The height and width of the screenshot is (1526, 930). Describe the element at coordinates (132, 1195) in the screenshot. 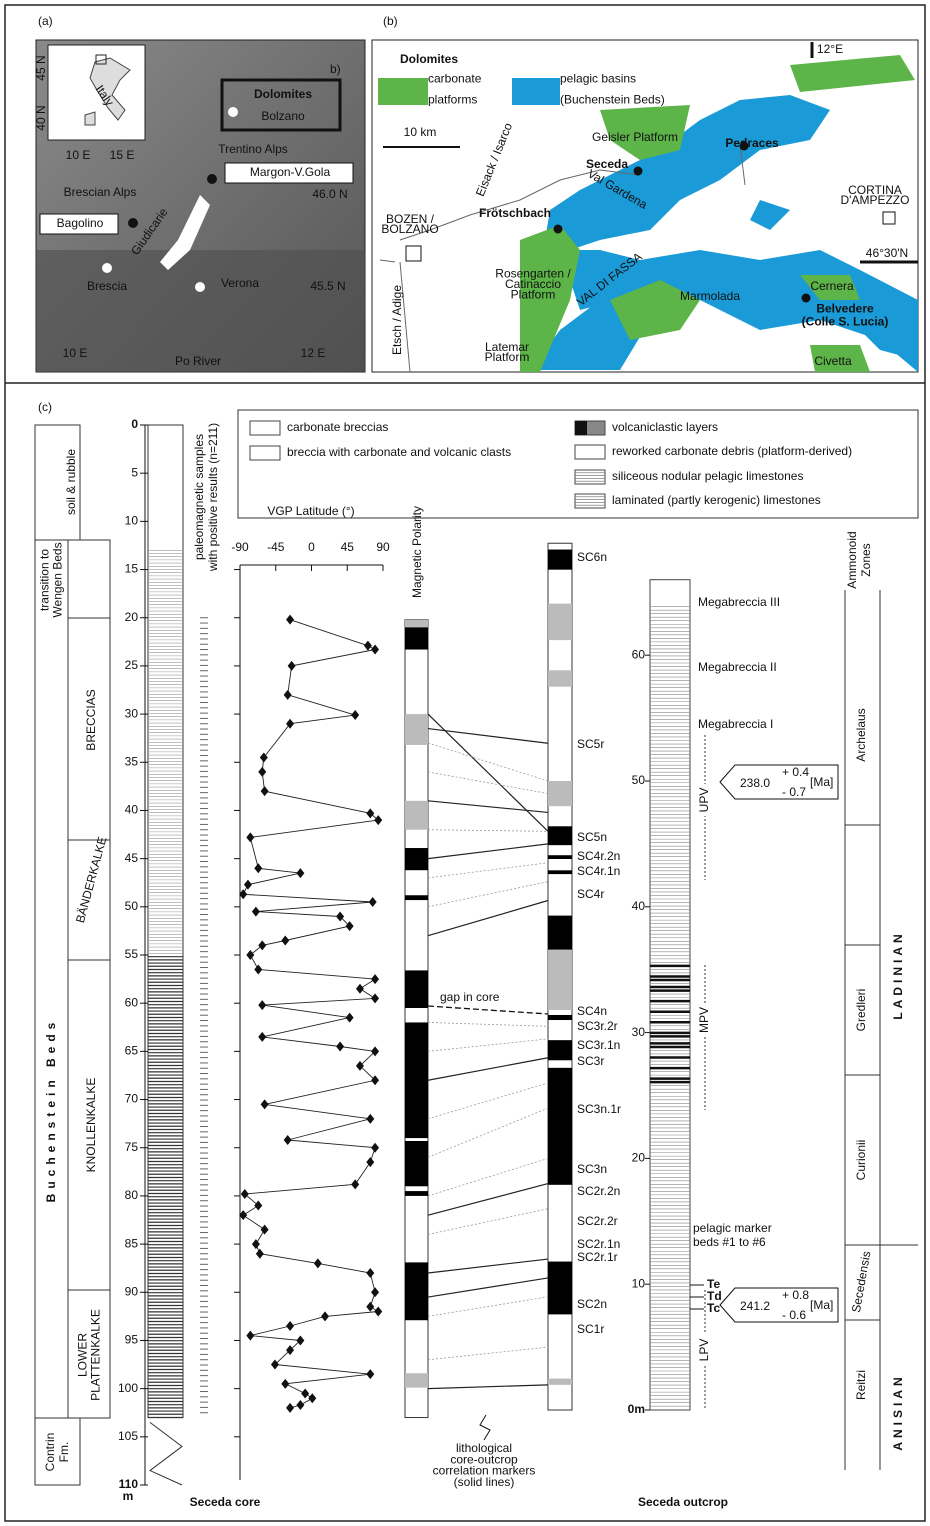

I see `y-tick-label: 80` at that location.